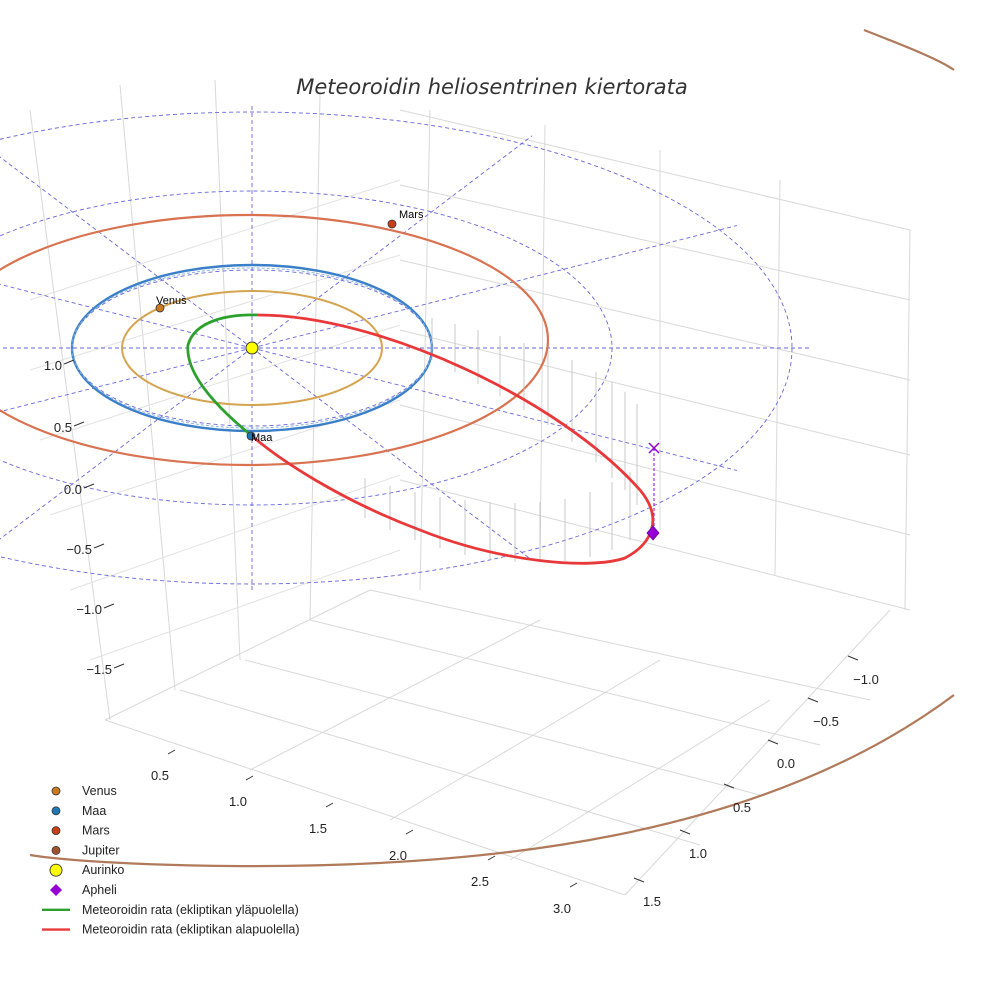  I want to click on y-tick-label: 0.0, so click(786, 763).